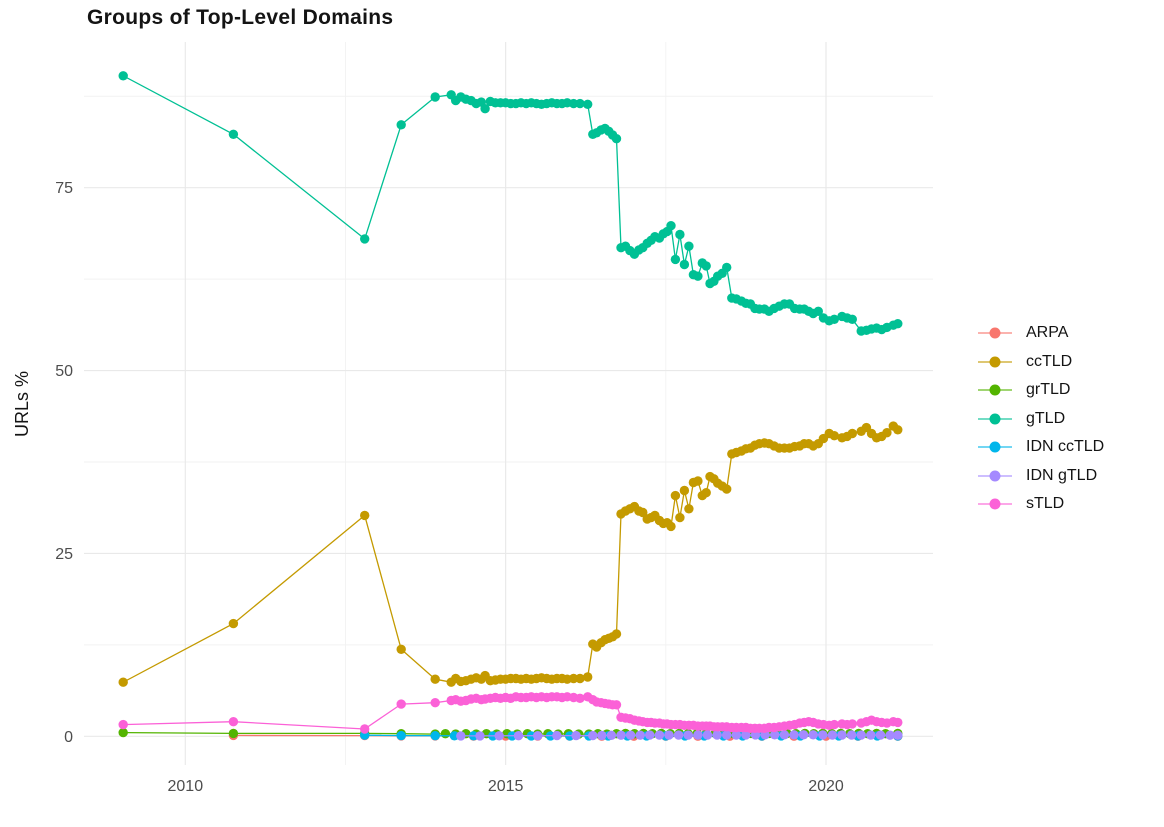  I want to click on legend-item-idn-gtld: IDN gTLD, so click(1041, 476).